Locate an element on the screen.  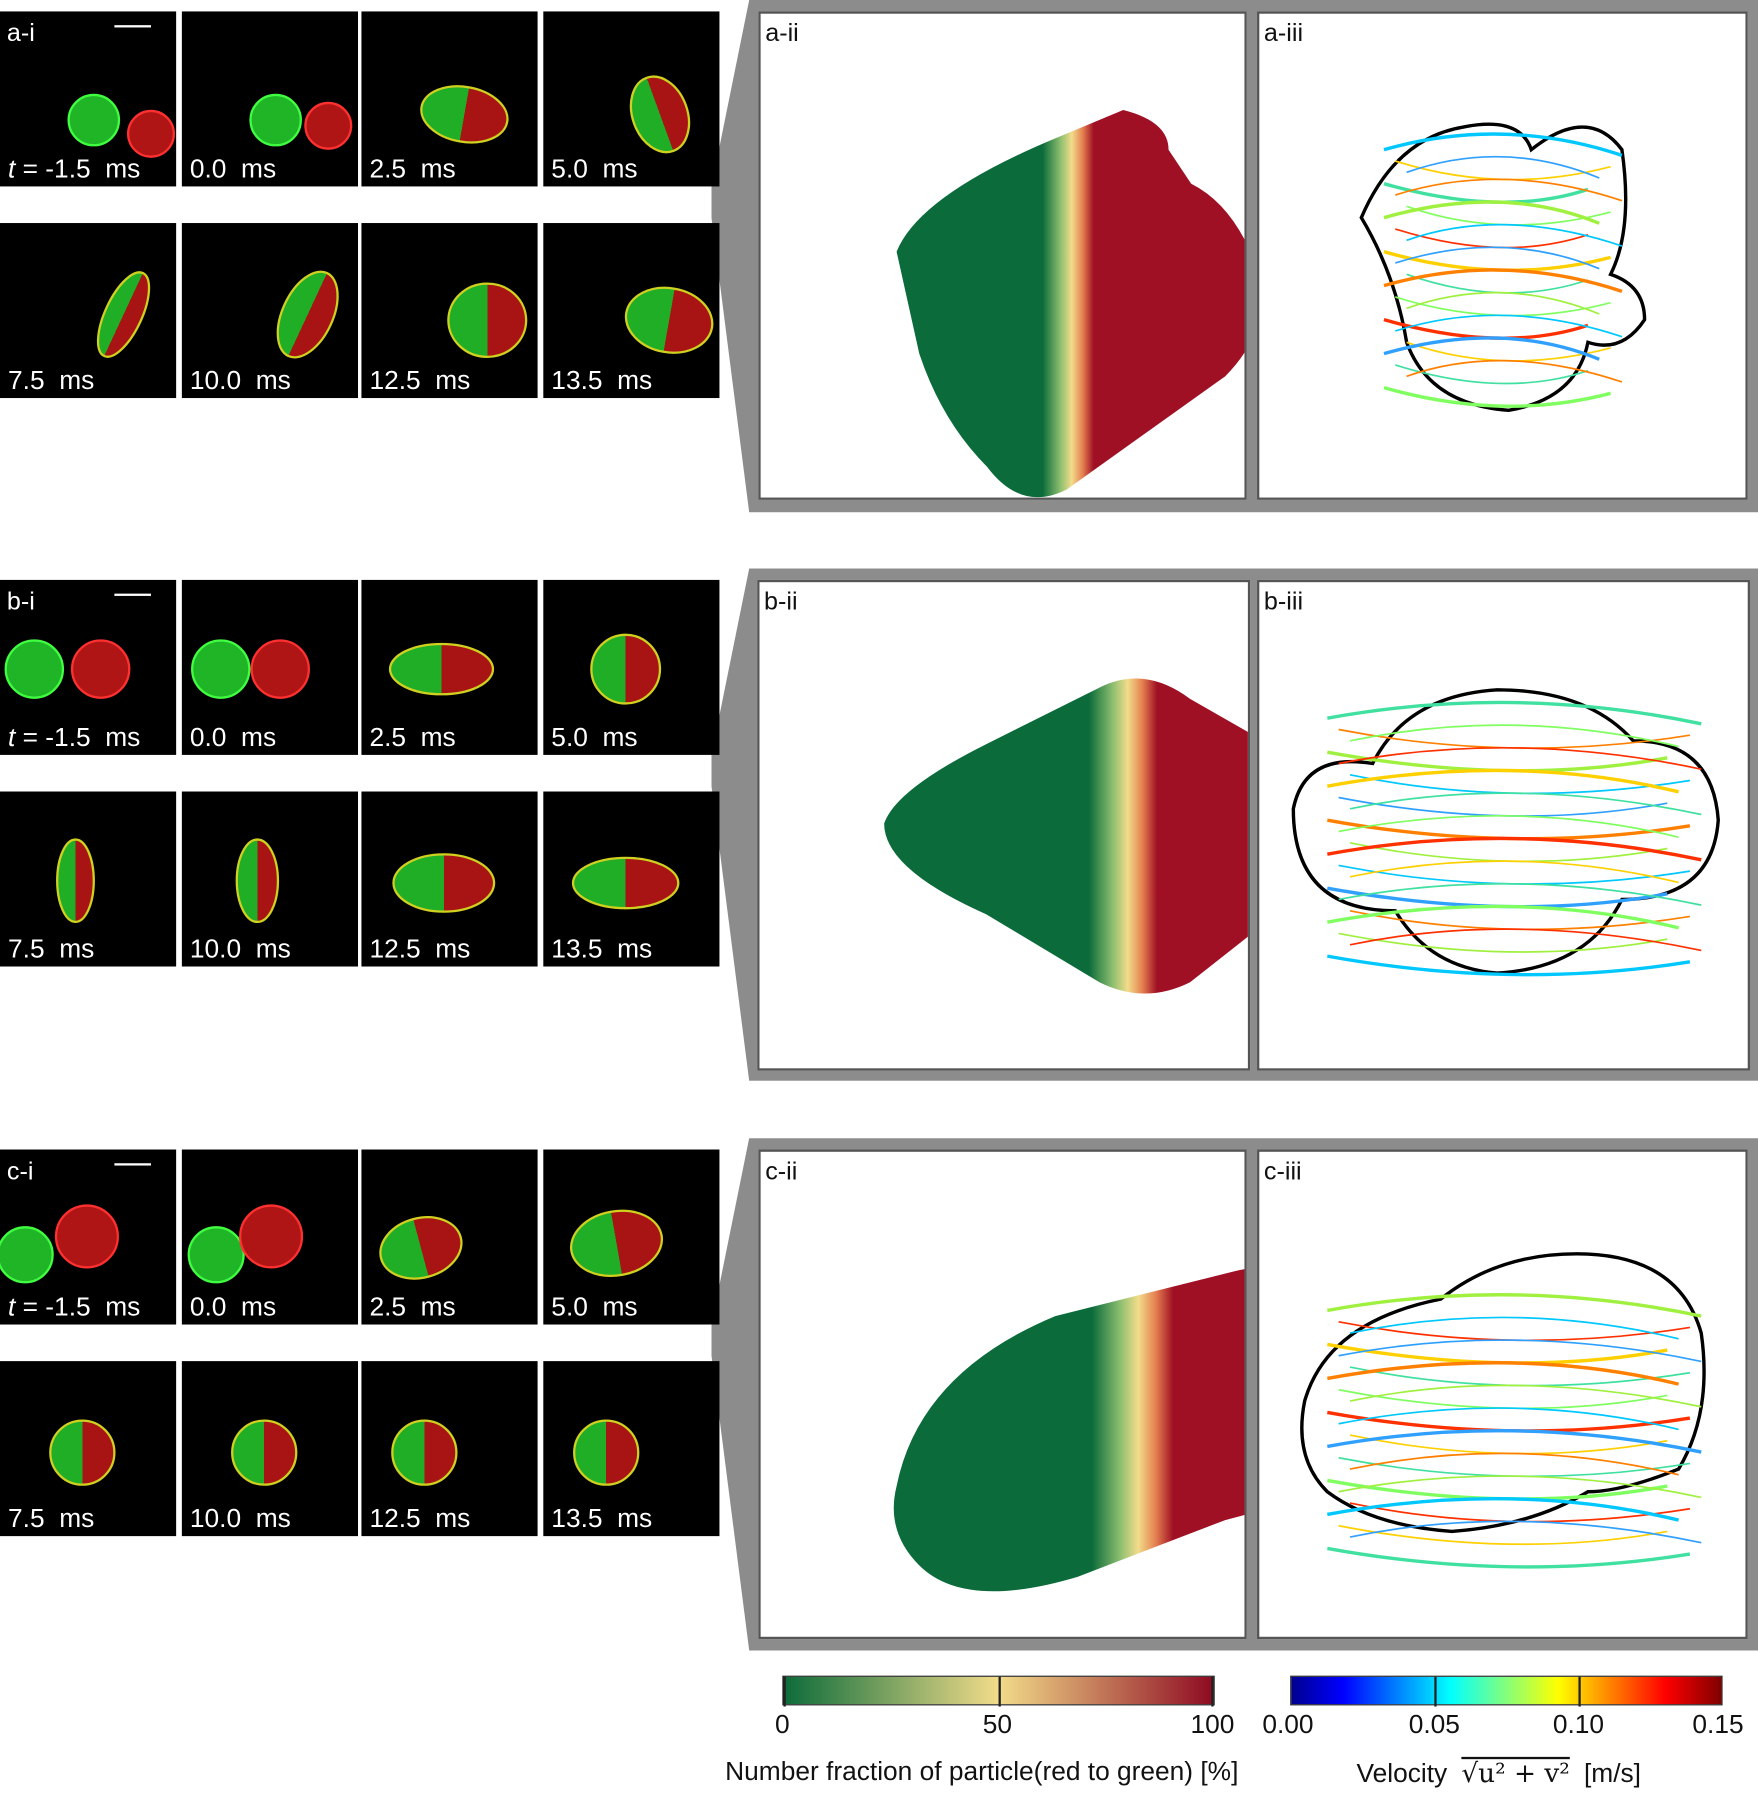
panel-label: b-ii is located at coordinates (781, 601).